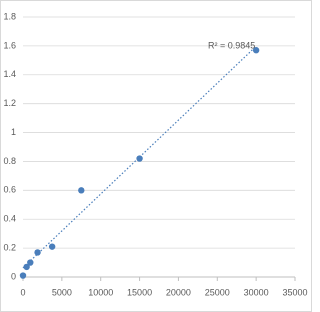 Image resolution: width=320 pixels, height=312 pixels. What do you see at coordinates (62, 292) in the screenshot?
I see `x-tick-label: 5000` at bounding box center [62, 292].